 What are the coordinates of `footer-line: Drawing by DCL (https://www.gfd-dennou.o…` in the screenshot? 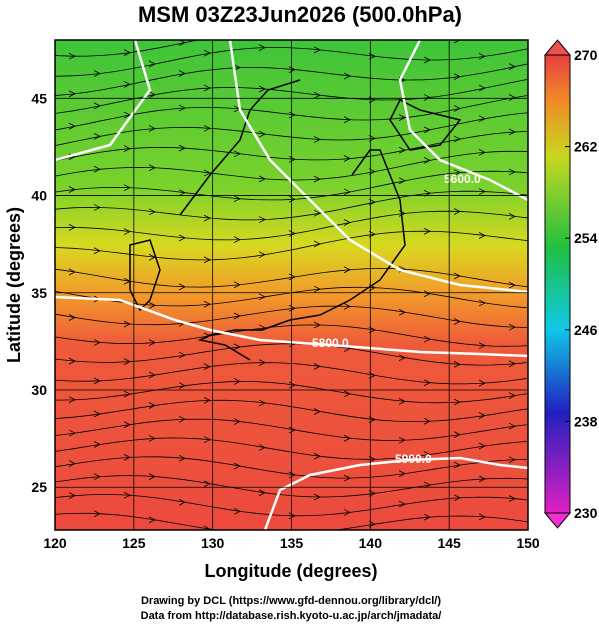 It's located at (291, 601).